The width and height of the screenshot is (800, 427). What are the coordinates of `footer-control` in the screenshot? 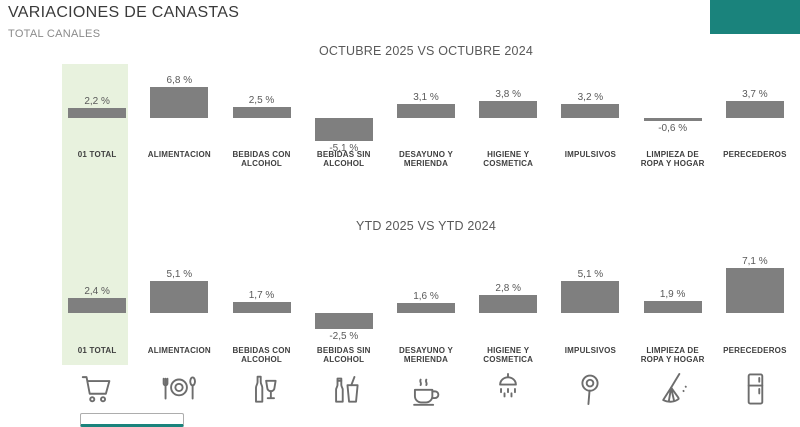 It's located at (132, 420).